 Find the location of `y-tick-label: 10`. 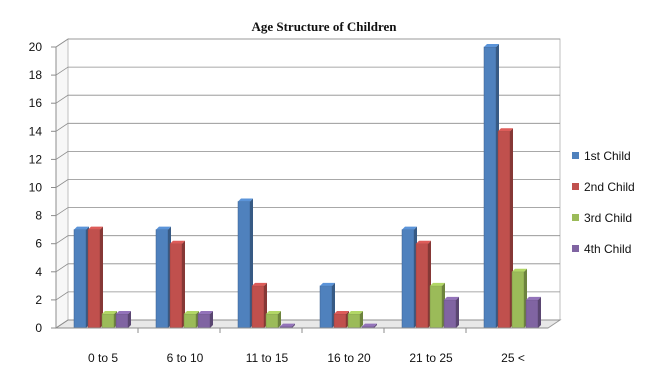

y-tick-label: 10 is located at coordinates (36, 188).